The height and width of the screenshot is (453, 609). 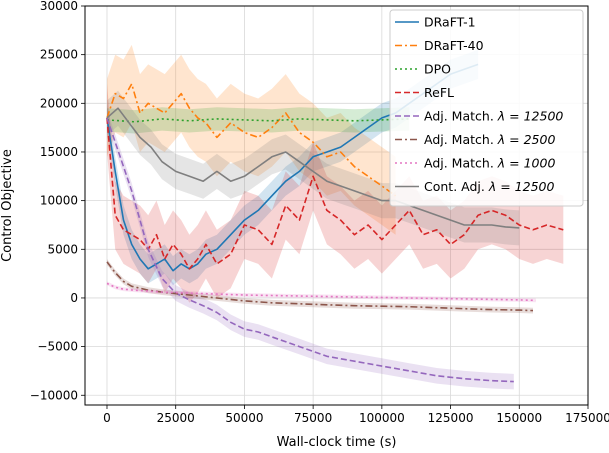 I want to click on legend-box, so click(x=486, y=108).